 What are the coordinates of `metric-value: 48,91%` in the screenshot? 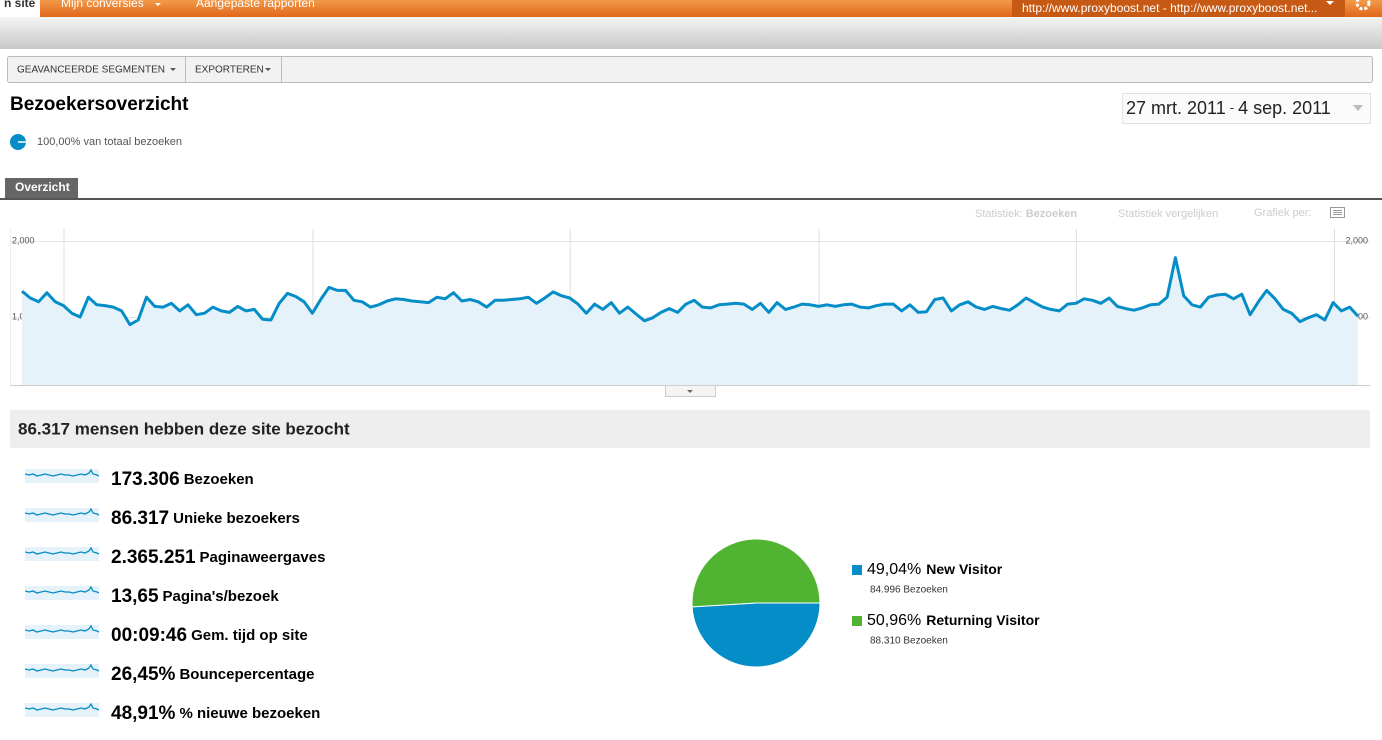 It's located at (143, 713).